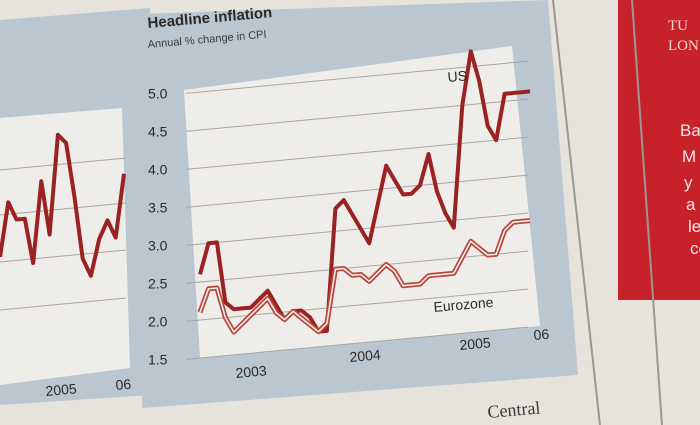 The image size is (700, 425). Describe the element at coordinates (158, 131) in the screenshot. I see `main-y-tick-label: 4.5` at that location.